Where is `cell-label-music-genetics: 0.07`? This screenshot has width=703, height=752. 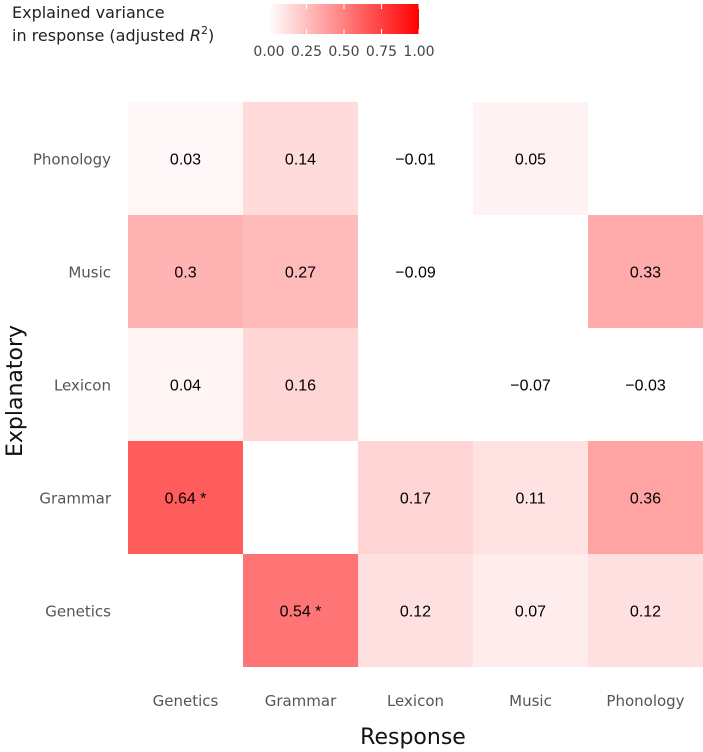 cell-label-music-genetics: 0.07 is located at coordinates (530, 612).